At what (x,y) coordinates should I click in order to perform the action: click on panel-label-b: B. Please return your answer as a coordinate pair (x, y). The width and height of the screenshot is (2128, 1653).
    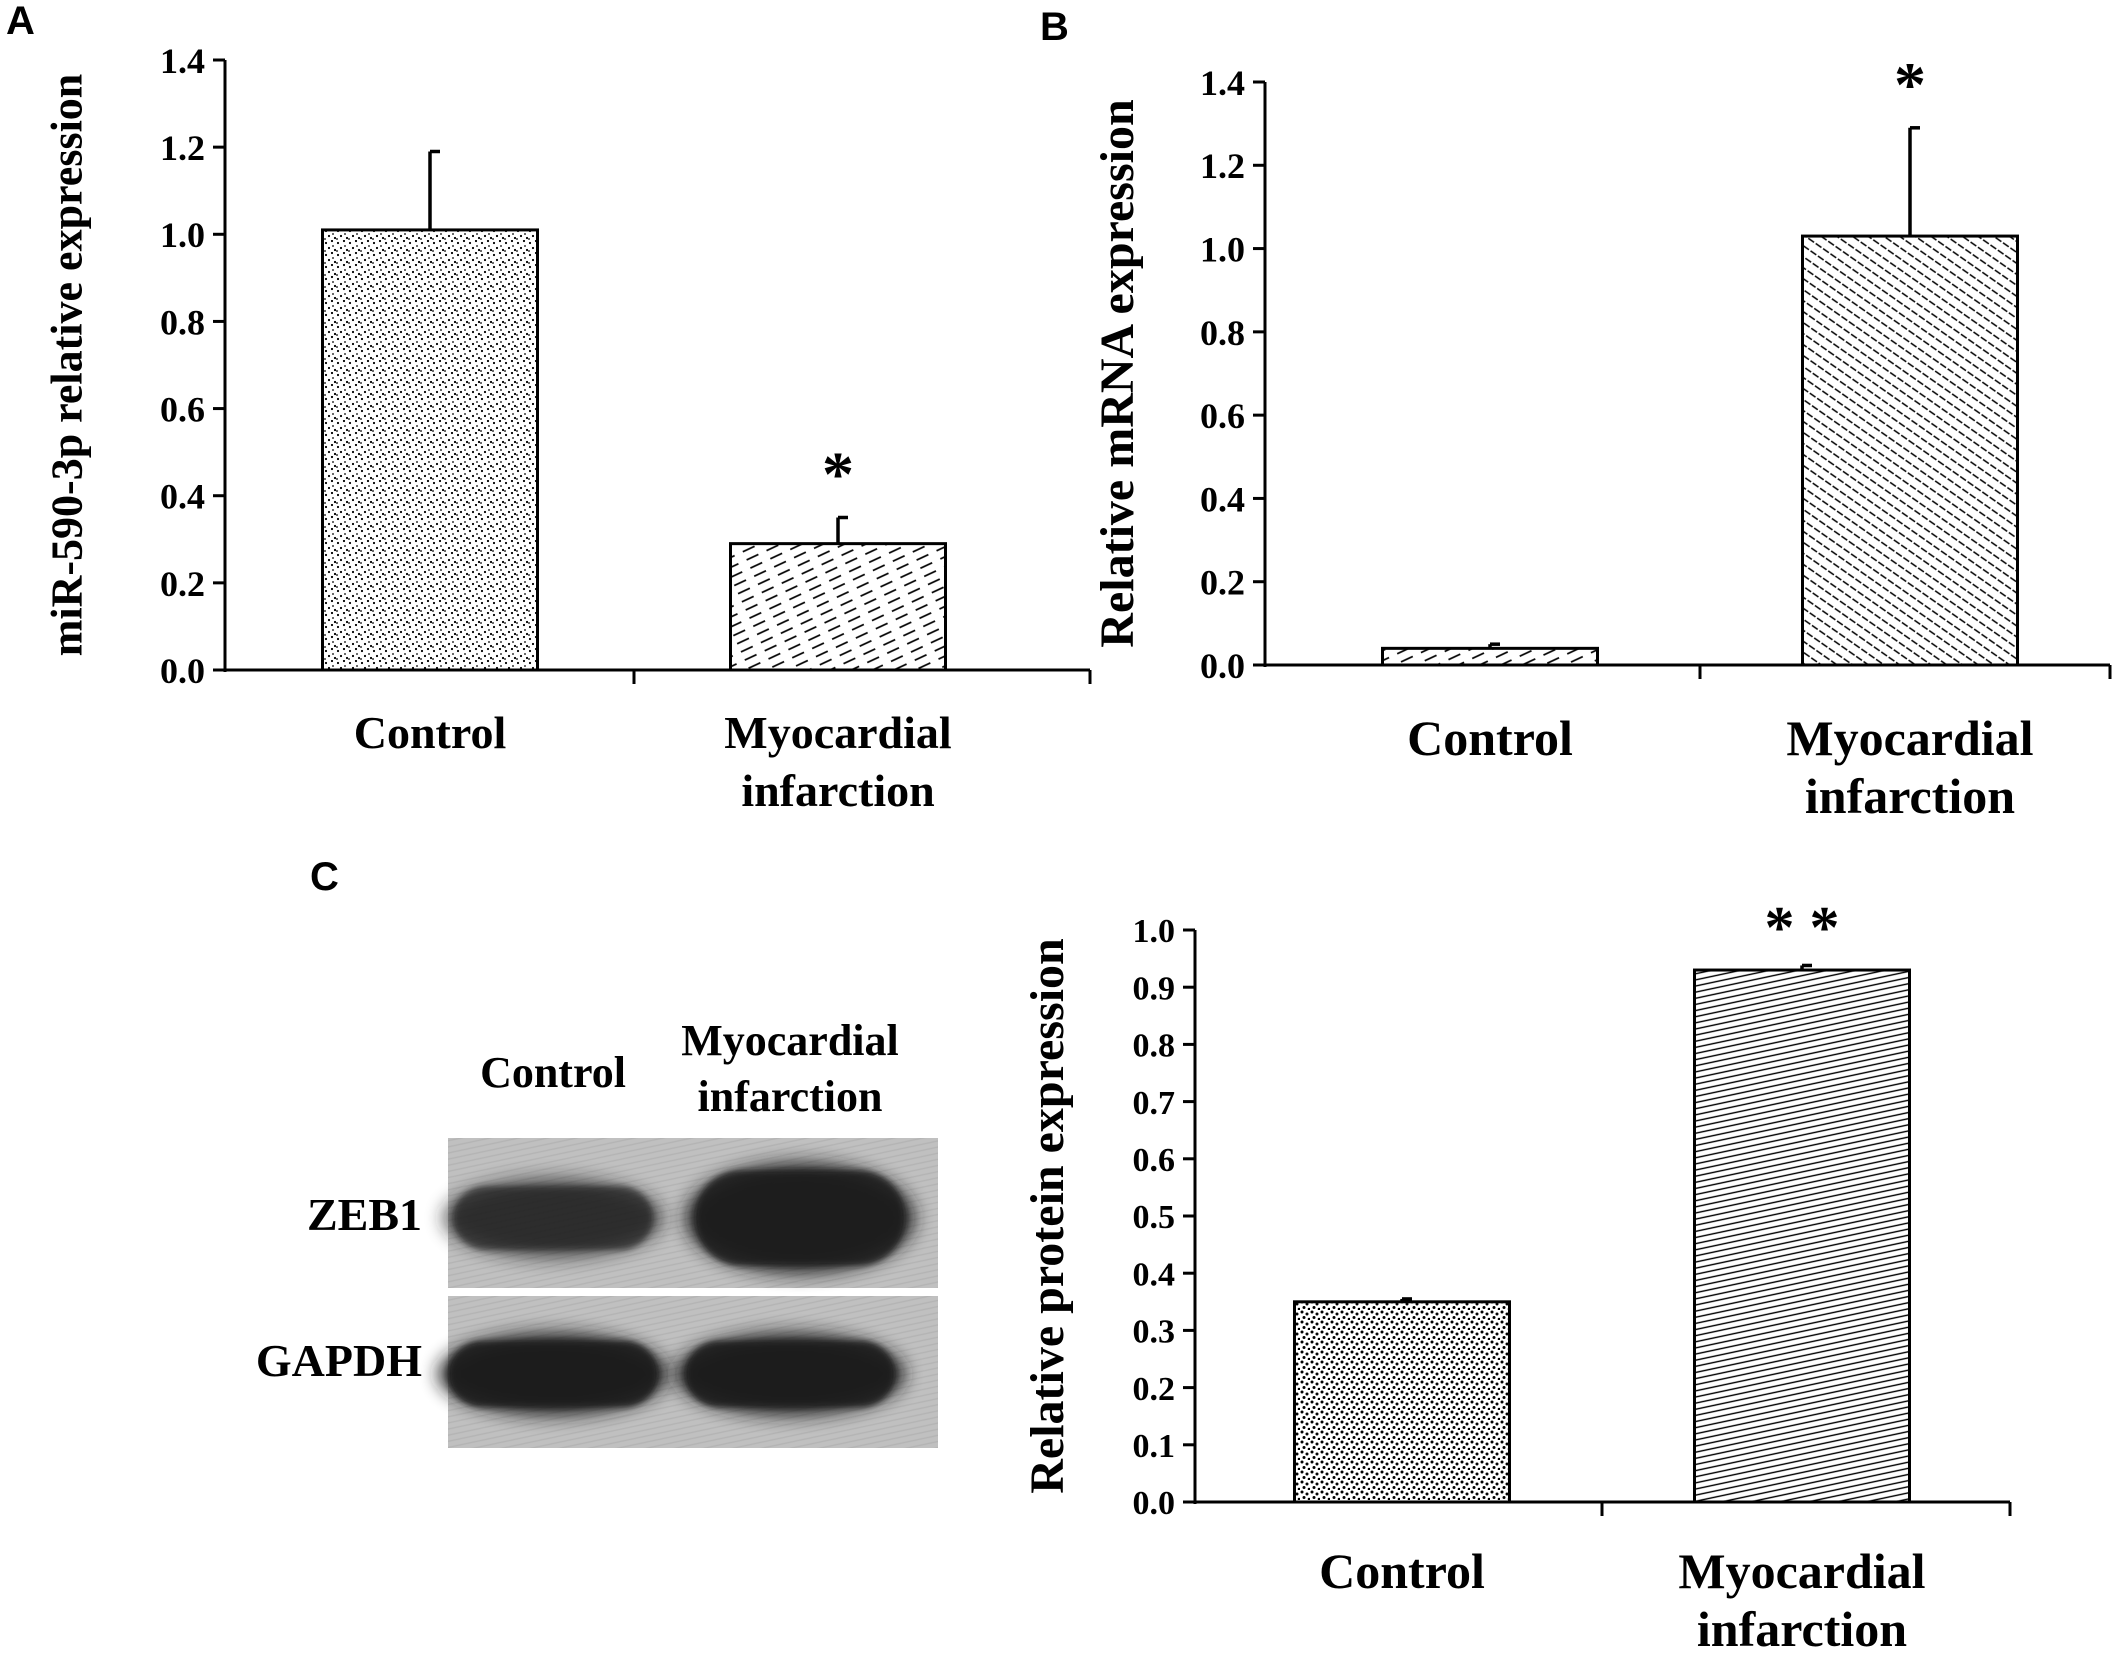
    Looking at the image, I should click on (1054, 27).